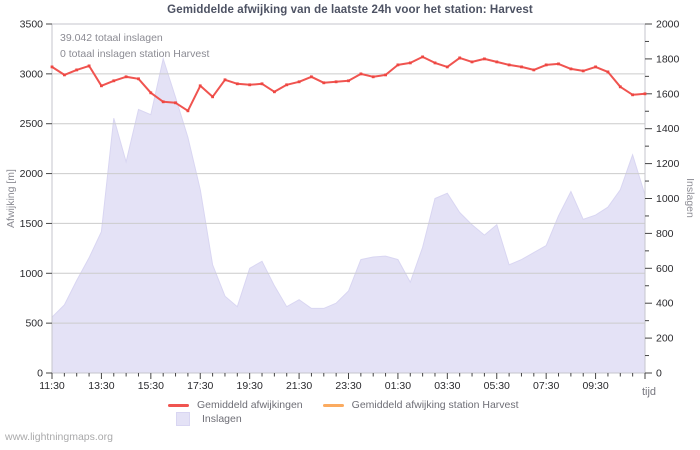  I want to click on tick-label: 21:30, so click(299, 386).